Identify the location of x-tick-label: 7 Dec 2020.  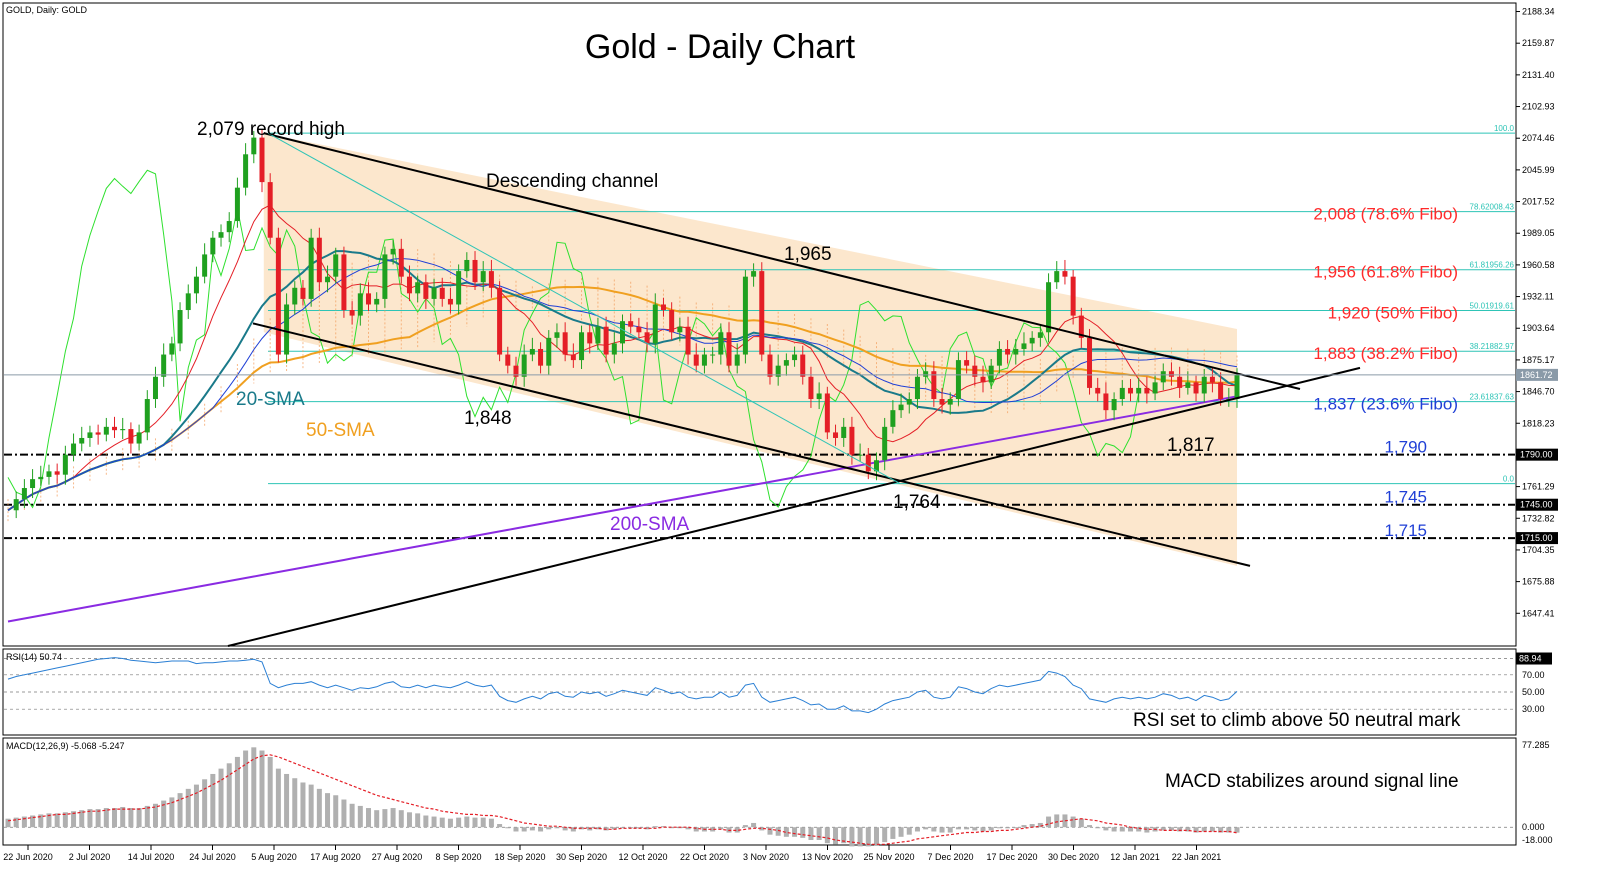
(950, 857).